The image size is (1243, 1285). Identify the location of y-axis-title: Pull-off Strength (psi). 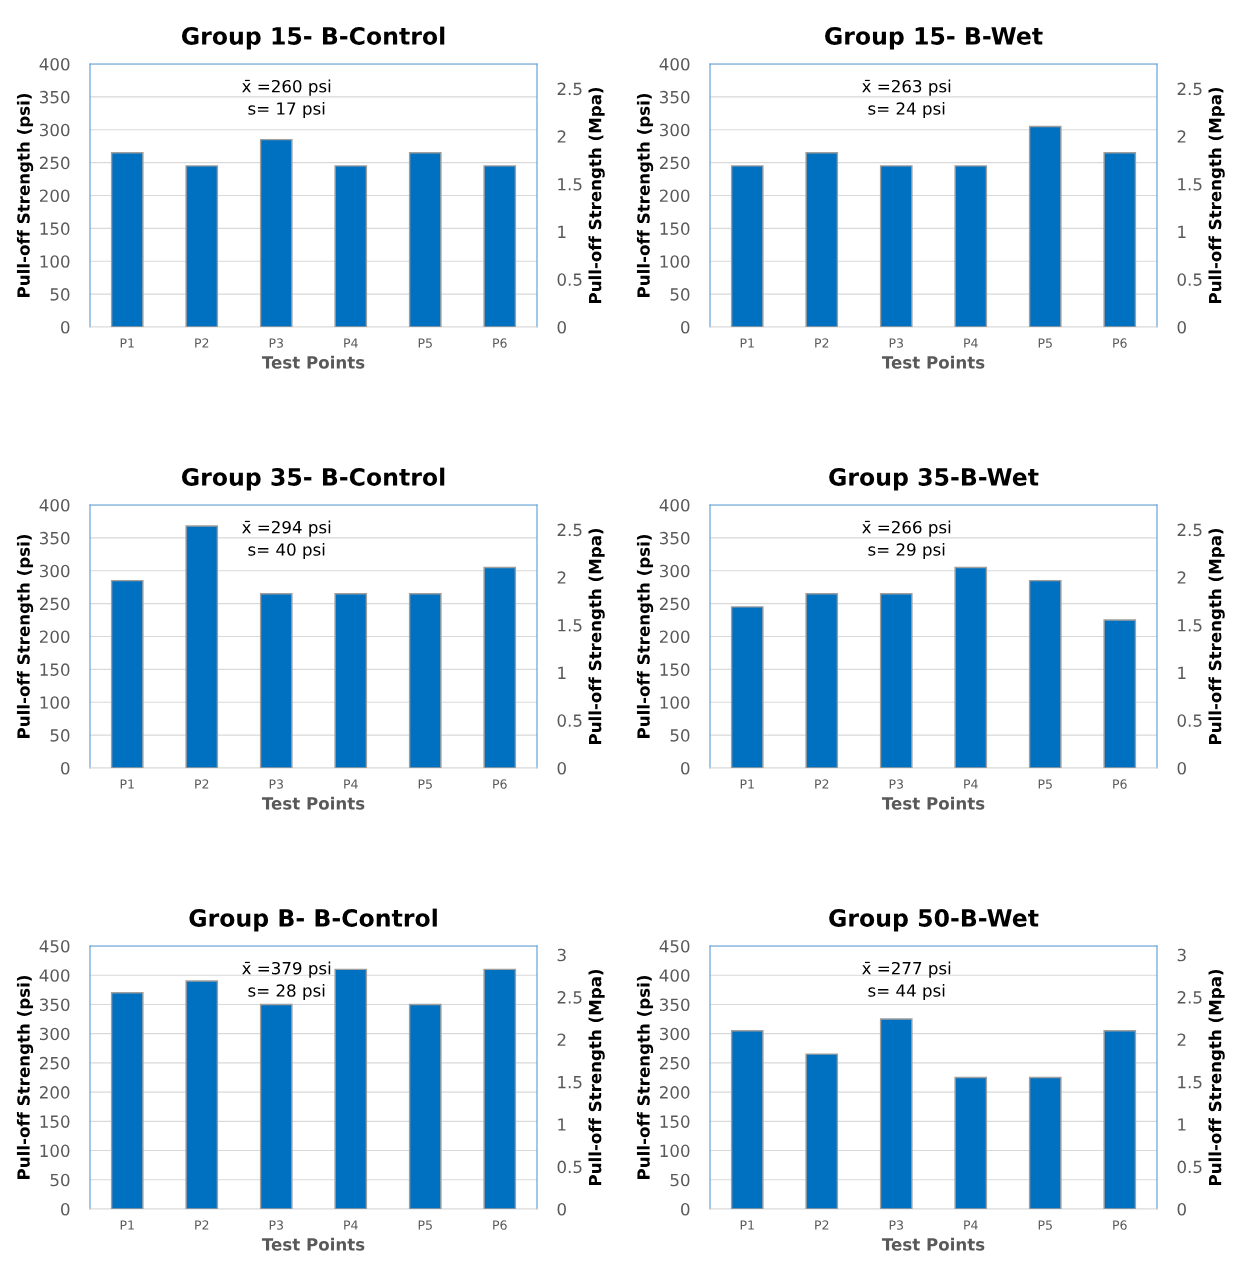
(645, 636).